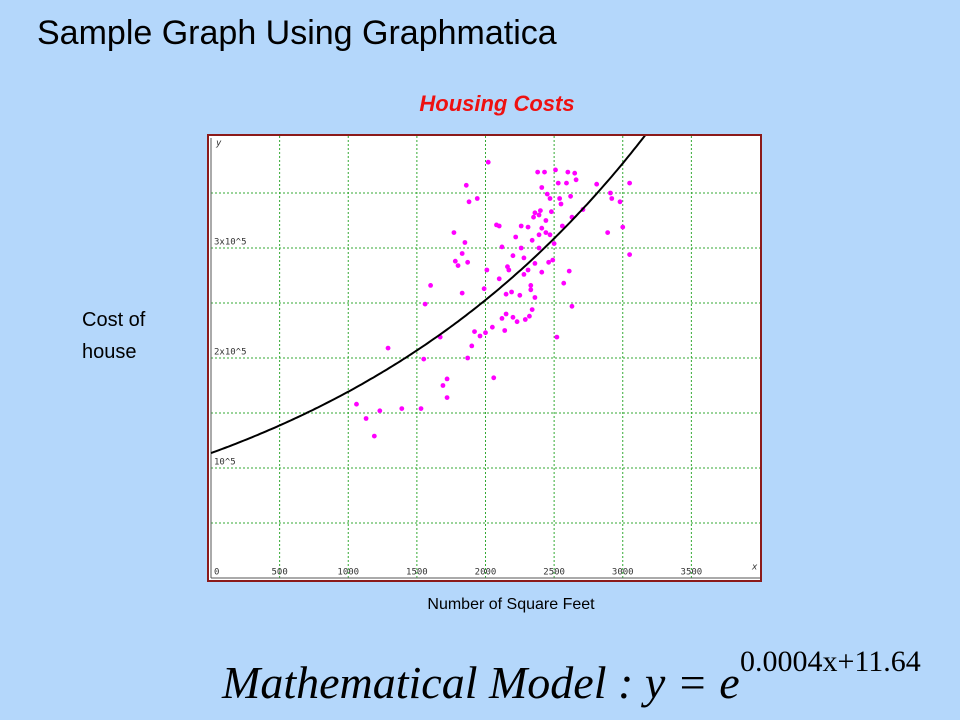 This screenshot has width=960, height=720. I want to click on equation-lhs: Mathematical Model : y = e, so click(480, 682).